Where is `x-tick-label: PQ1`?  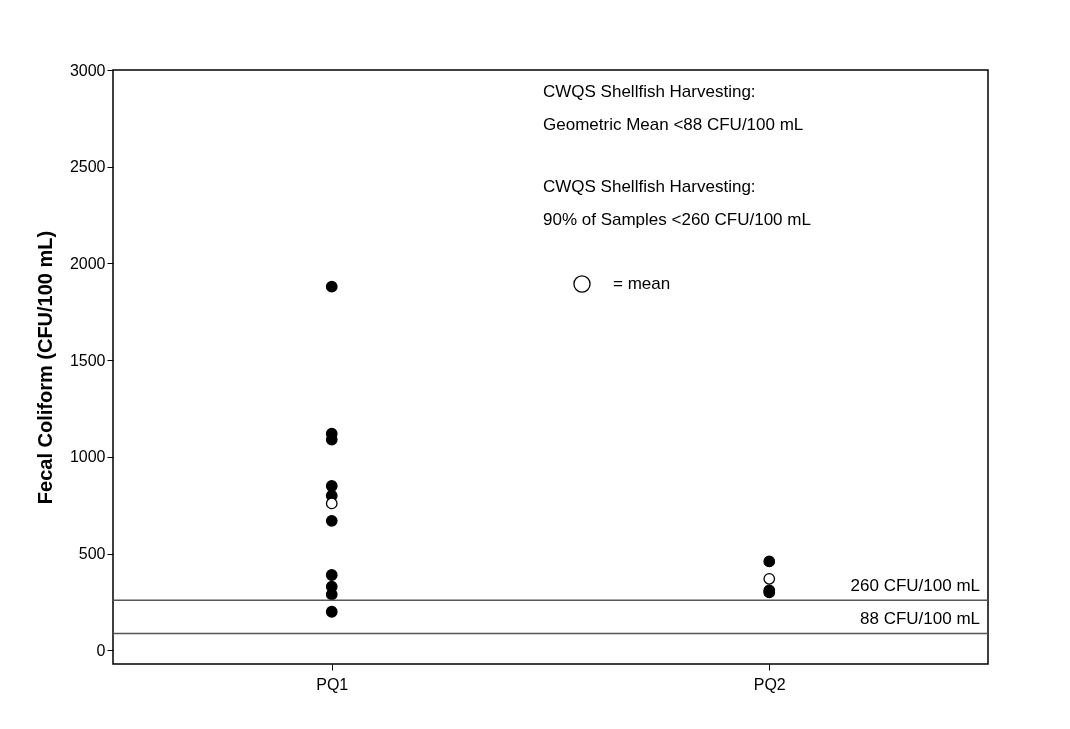
x-tick-label: PQ1 is located at coordinates (332, 684).